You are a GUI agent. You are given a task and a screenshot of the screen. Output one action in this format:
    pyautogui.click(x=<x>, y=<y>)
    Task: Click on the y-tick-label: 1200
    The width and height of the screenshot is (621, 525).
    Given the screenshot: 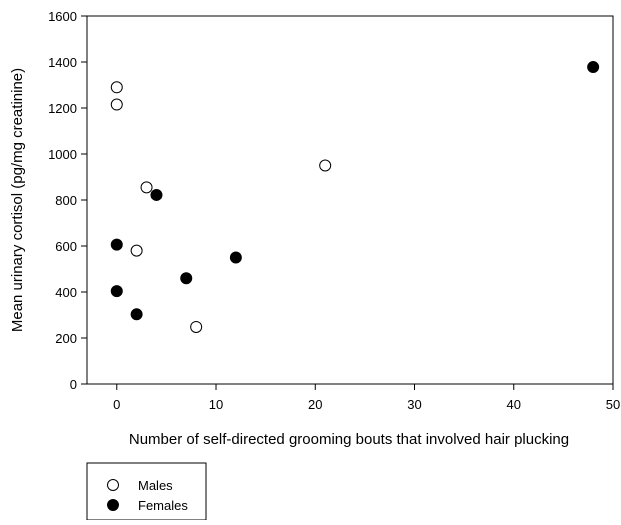 What is the action you would take?
    pyautogui.click(x=62, y=108)
    